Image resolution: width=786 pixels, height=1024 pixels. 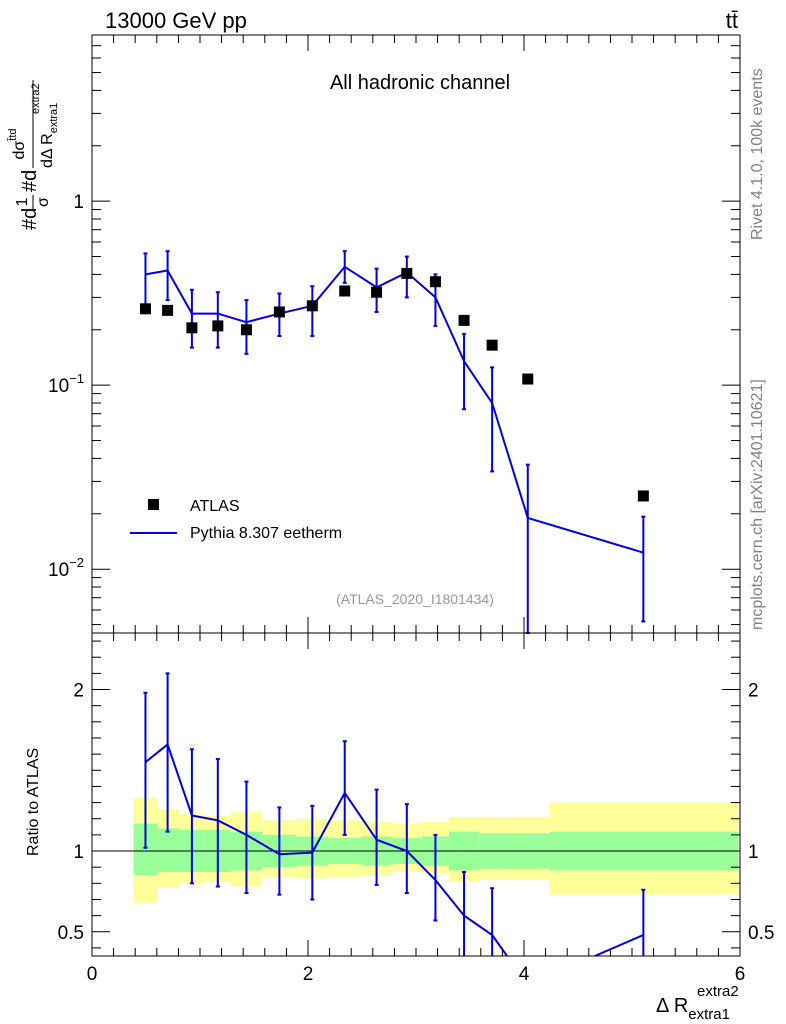 I want to click on ylabel-frac2-num: dσt̄td, so click(x=17, y=143).